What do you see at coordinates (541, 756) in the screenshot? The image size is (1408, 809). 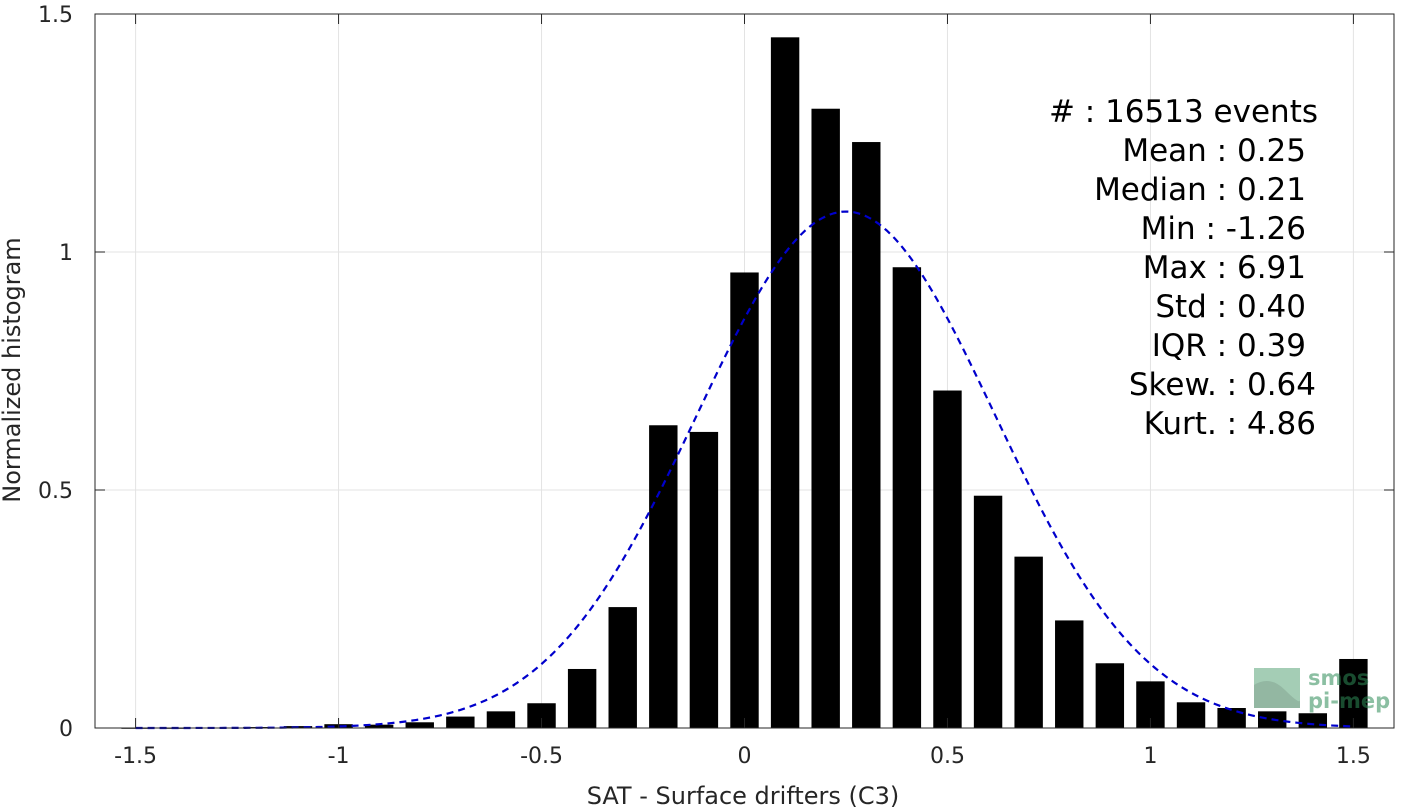 I see `x-tick-label: -0.5` at bounding box center [541, 756].